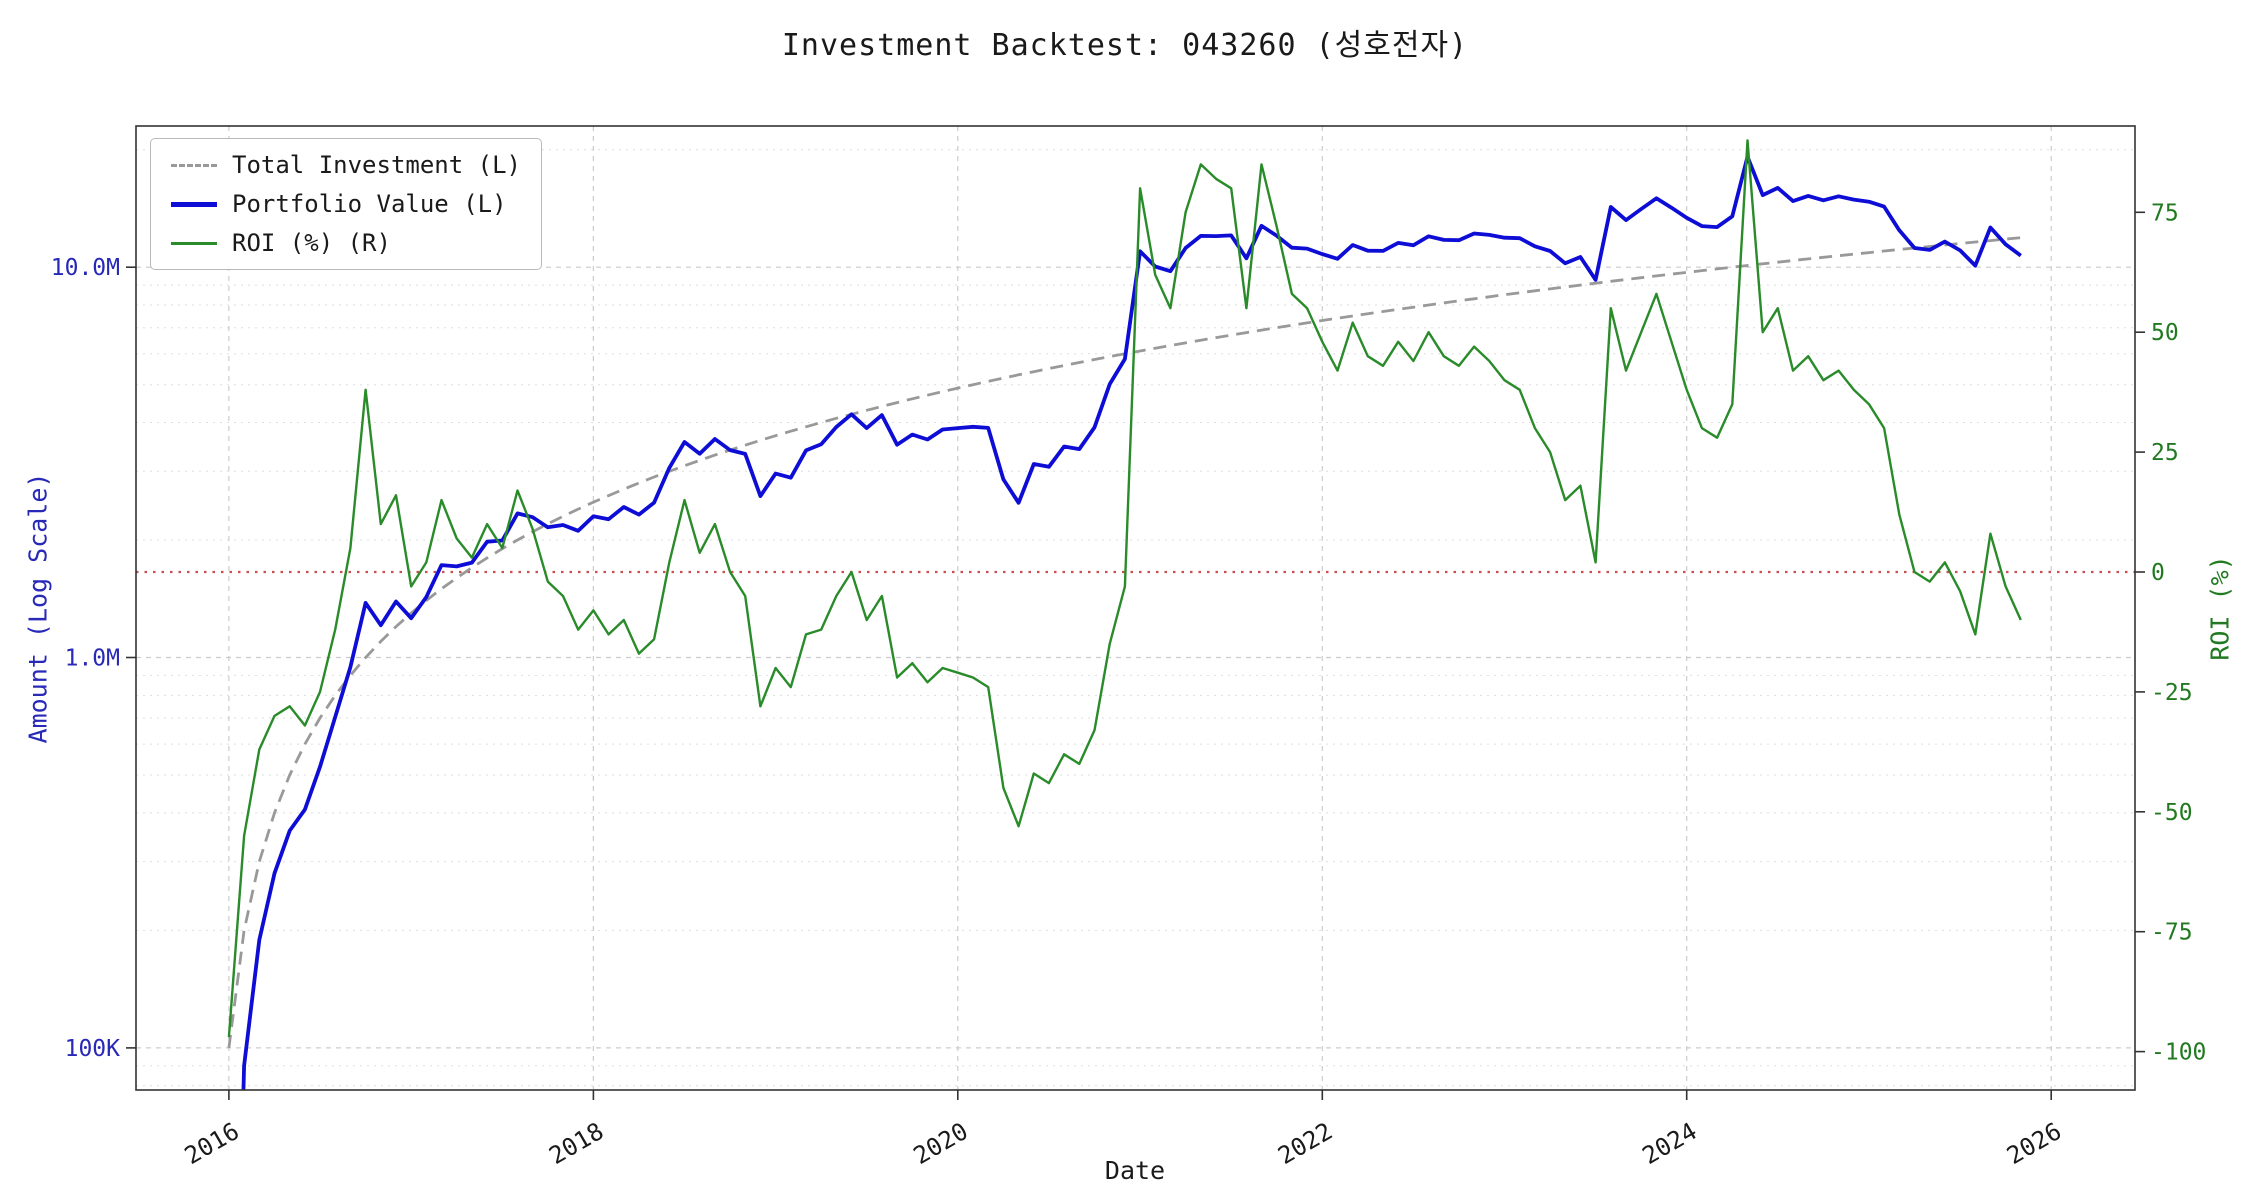 The height and width of the screenshot is (1200, 2250). What do you see at coordinates (2172, 813) in the screenshot?
I see `svg-text: -50` at bounding box center [2172, 813].